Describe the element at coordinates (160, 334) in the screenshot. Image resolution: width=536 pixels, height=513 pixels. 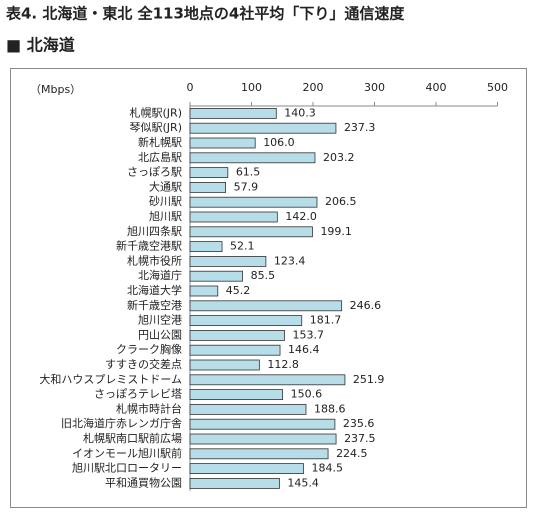
I see `y-tick-label: 円山公園` at that location.